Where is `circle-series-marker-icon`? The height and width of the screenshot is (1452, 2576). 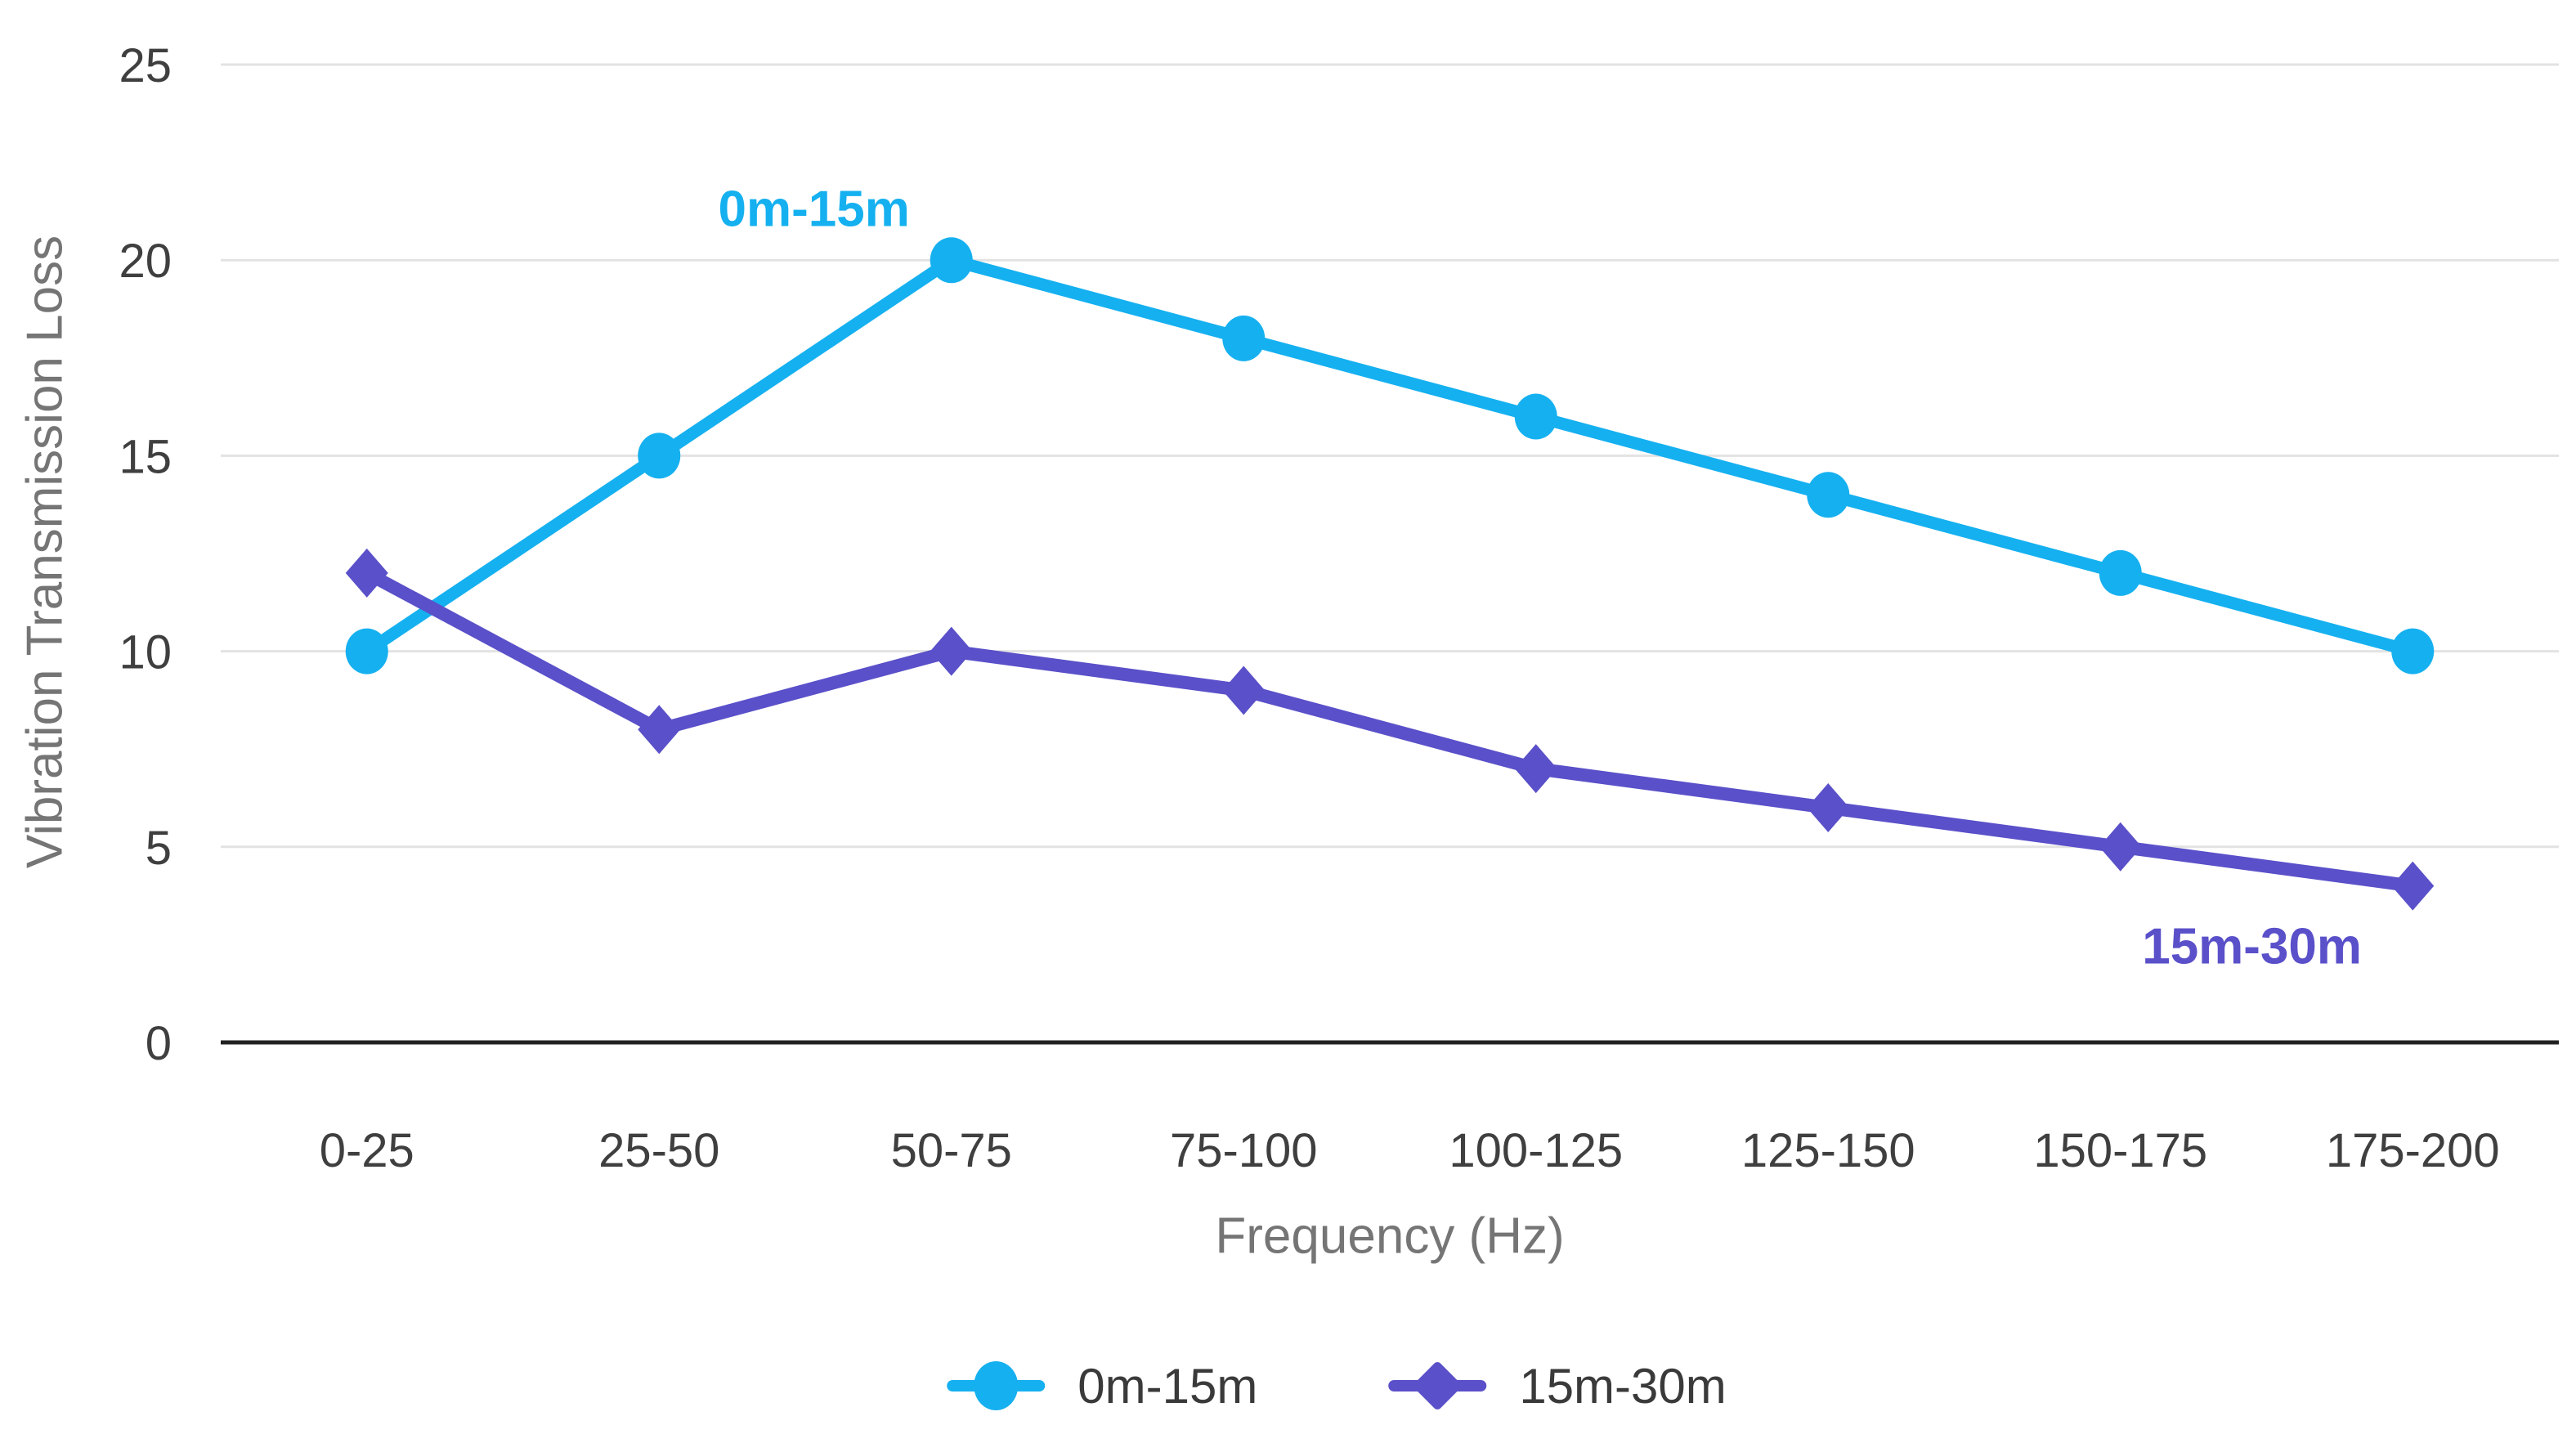 circle-series-marker-icon is located at coordinates (996, 1385).